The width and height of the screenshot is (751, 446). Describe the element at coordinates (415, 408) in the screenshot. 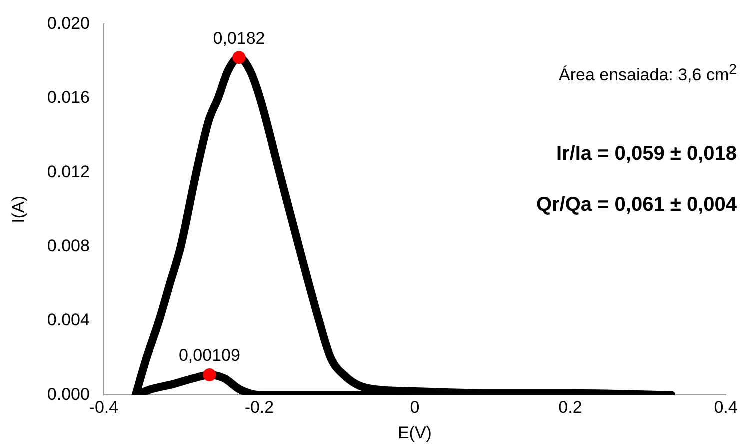

I see `x-tick-label: 0` at that location.